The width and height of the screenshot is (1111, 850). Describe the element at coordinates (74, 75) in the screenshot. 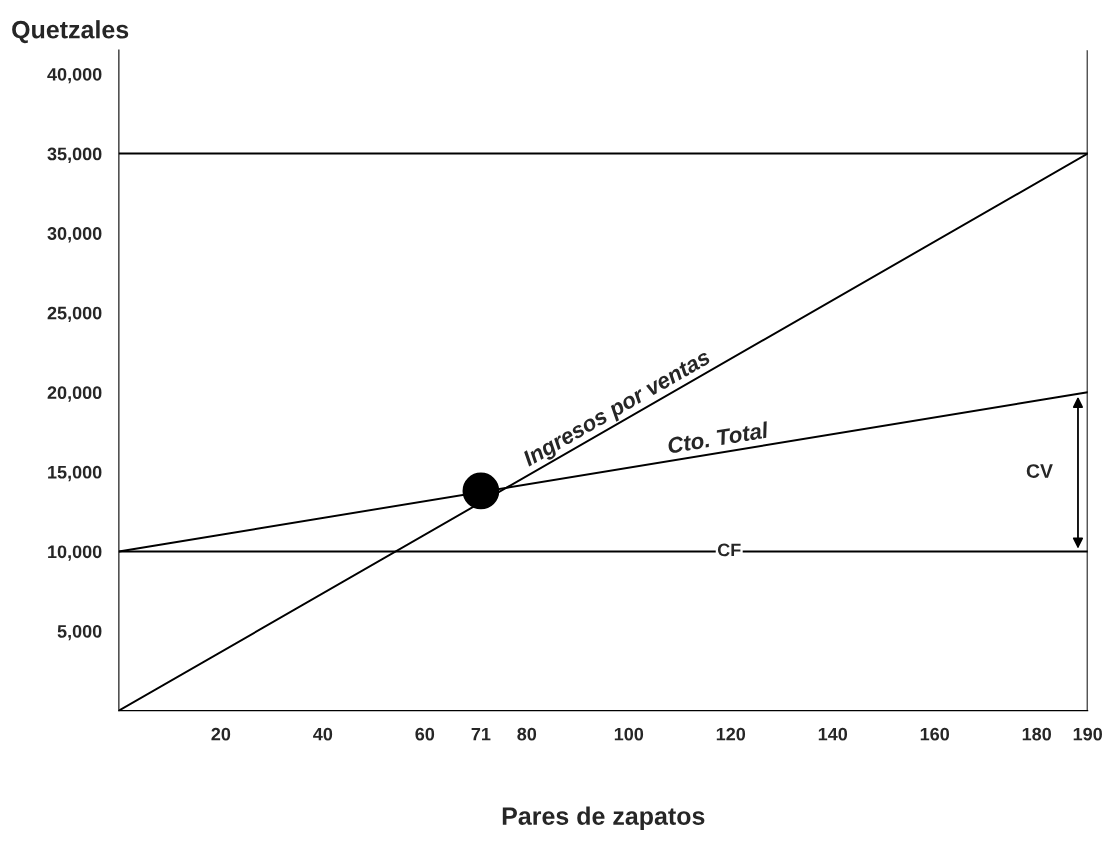

I see `y-tick-label: 40,000` at that location.